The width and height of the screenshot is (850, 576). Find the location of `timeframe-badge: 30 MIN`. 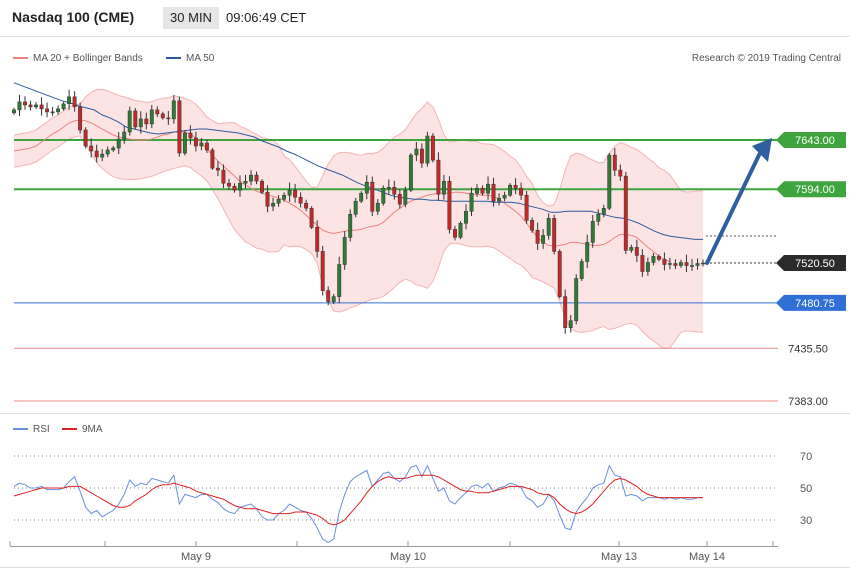

timeframe-badge: 30 MIN is located at coordinates (191, 18).